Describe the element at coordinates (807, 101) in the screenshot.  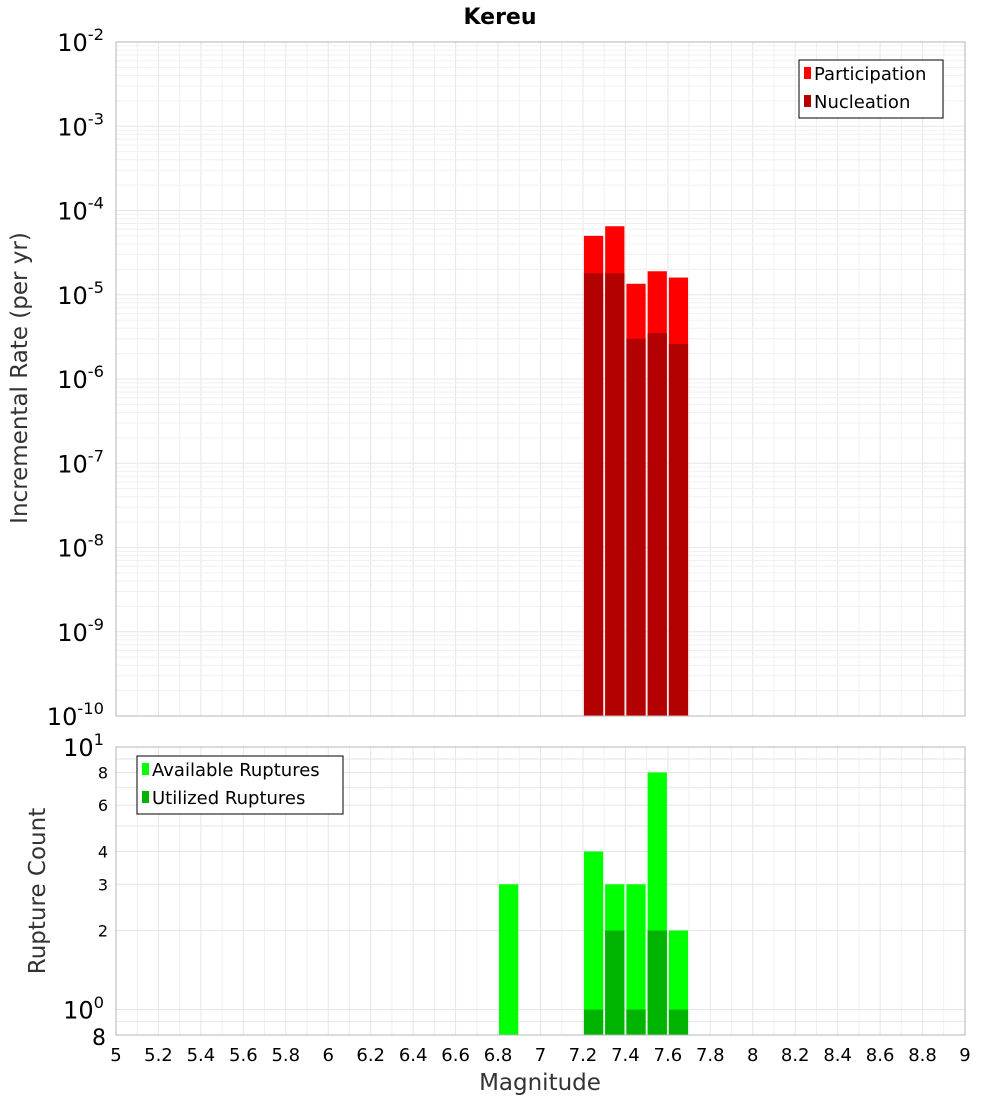
I see `legend-swatch-nucleation` at that location.